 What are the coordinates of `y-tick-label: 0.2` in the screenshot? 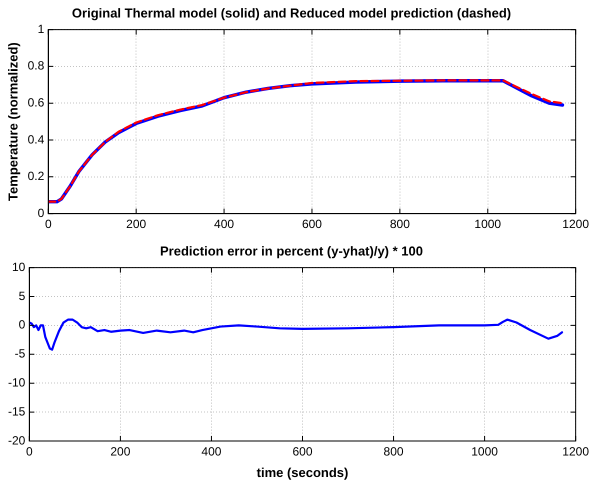 It's located at (36, 176).